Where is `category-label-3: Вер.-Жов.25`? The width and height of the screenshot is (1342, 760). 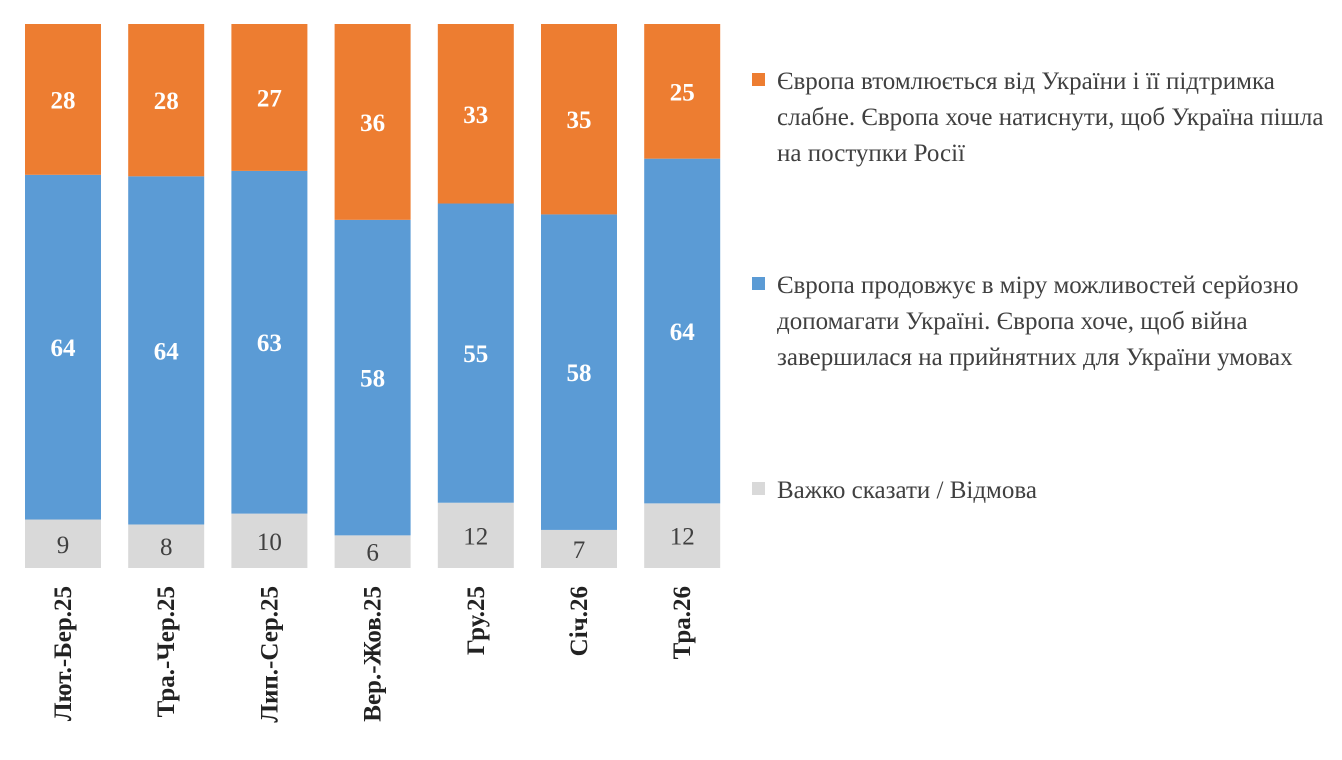
category-label-3: Вер.-Жов.25 is located at coordinates (373, 654).